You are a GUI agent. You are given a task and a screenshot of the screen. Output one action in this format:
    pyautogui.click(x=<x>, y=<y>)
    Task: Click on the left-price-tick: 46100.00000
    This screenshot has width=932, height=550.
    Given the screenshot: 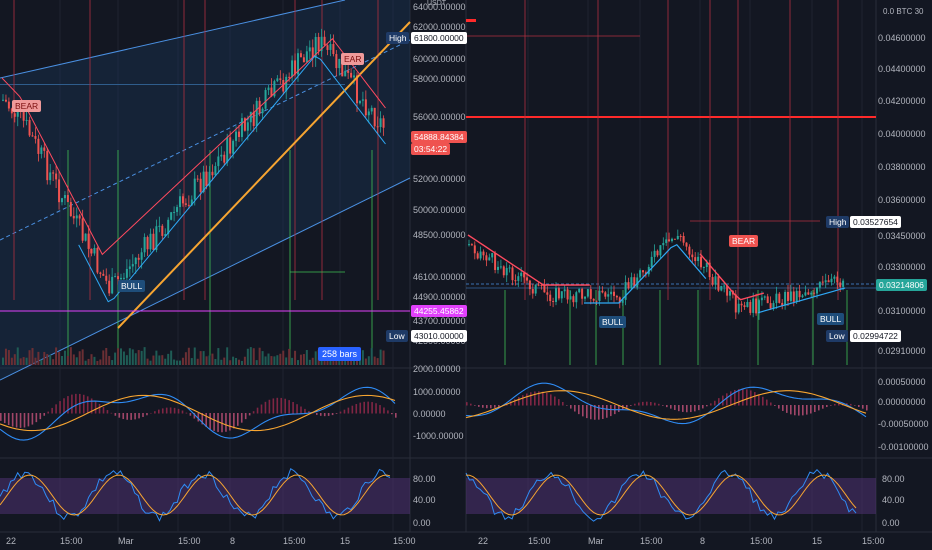 What is the action you would take?
    pyautogui.click(x=439, y=277)
    